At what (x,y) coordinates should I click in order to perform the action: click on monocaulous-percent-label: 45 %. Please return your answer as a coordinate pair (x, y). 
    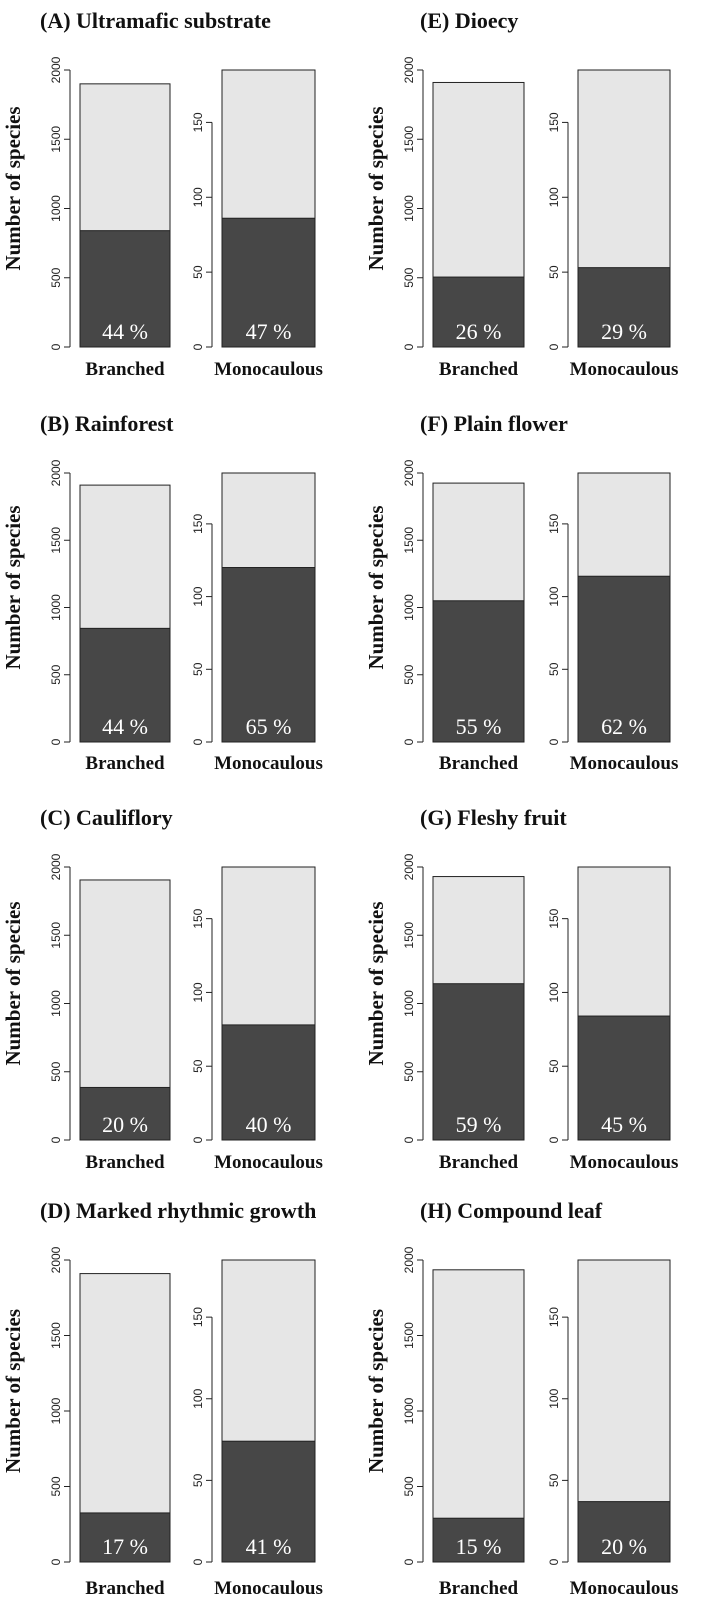
    Looking at the image, I should click on (624, 1124).